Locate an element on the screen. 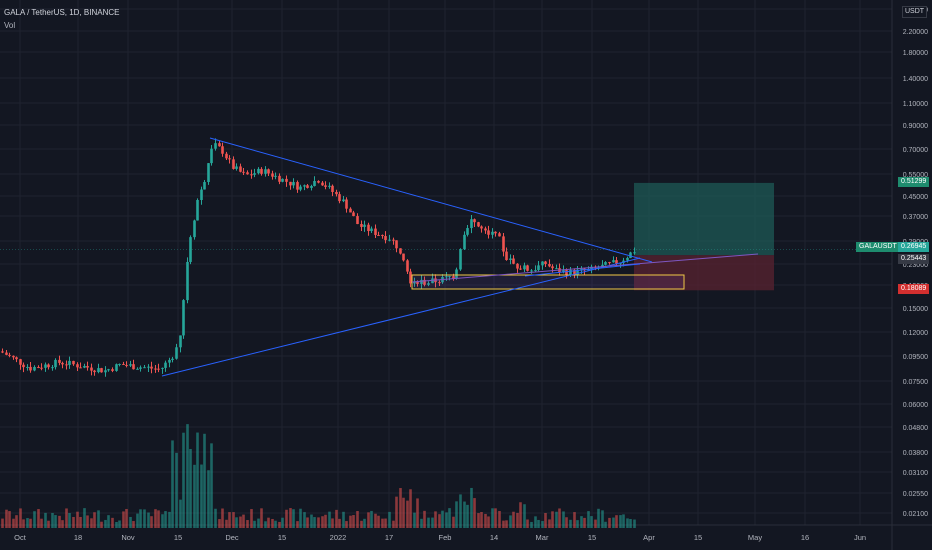 This screenshot has height=550, width=932. descending-trendline is located at coordinates (431, 200).